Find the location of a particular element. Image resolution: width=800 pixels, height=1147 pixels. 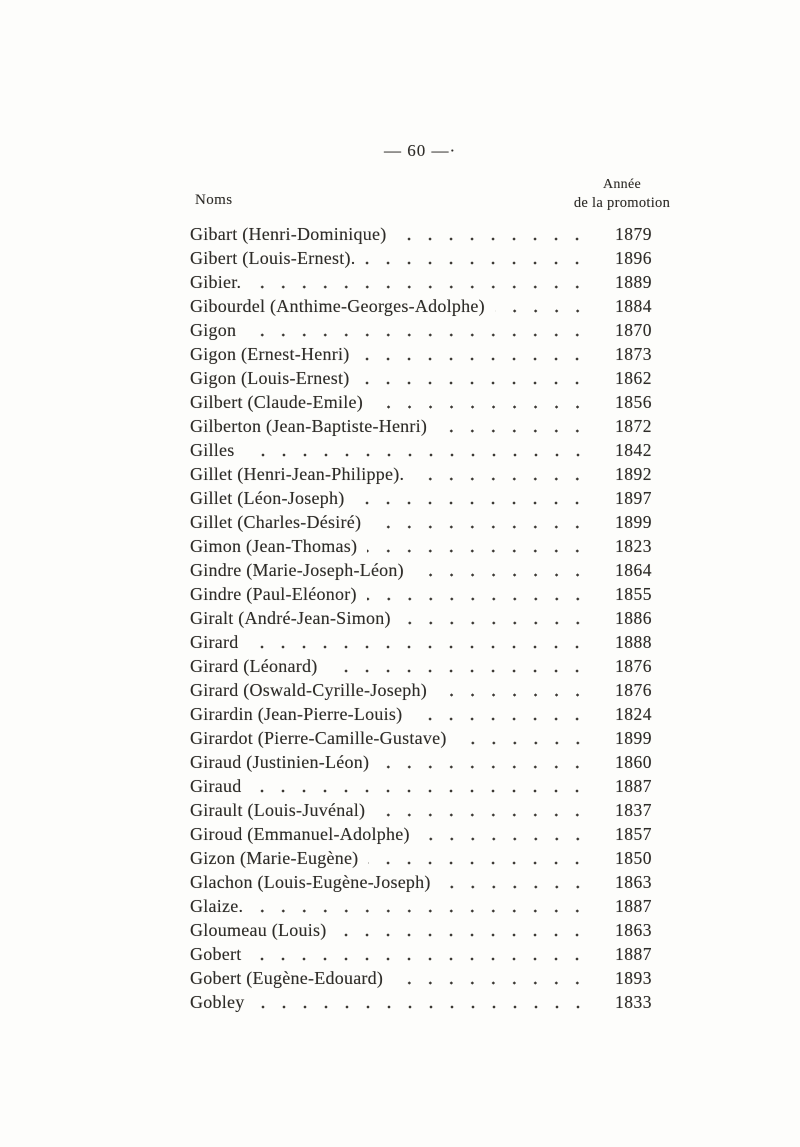

year-cell: 1823 is located at coordinates (633, 546).